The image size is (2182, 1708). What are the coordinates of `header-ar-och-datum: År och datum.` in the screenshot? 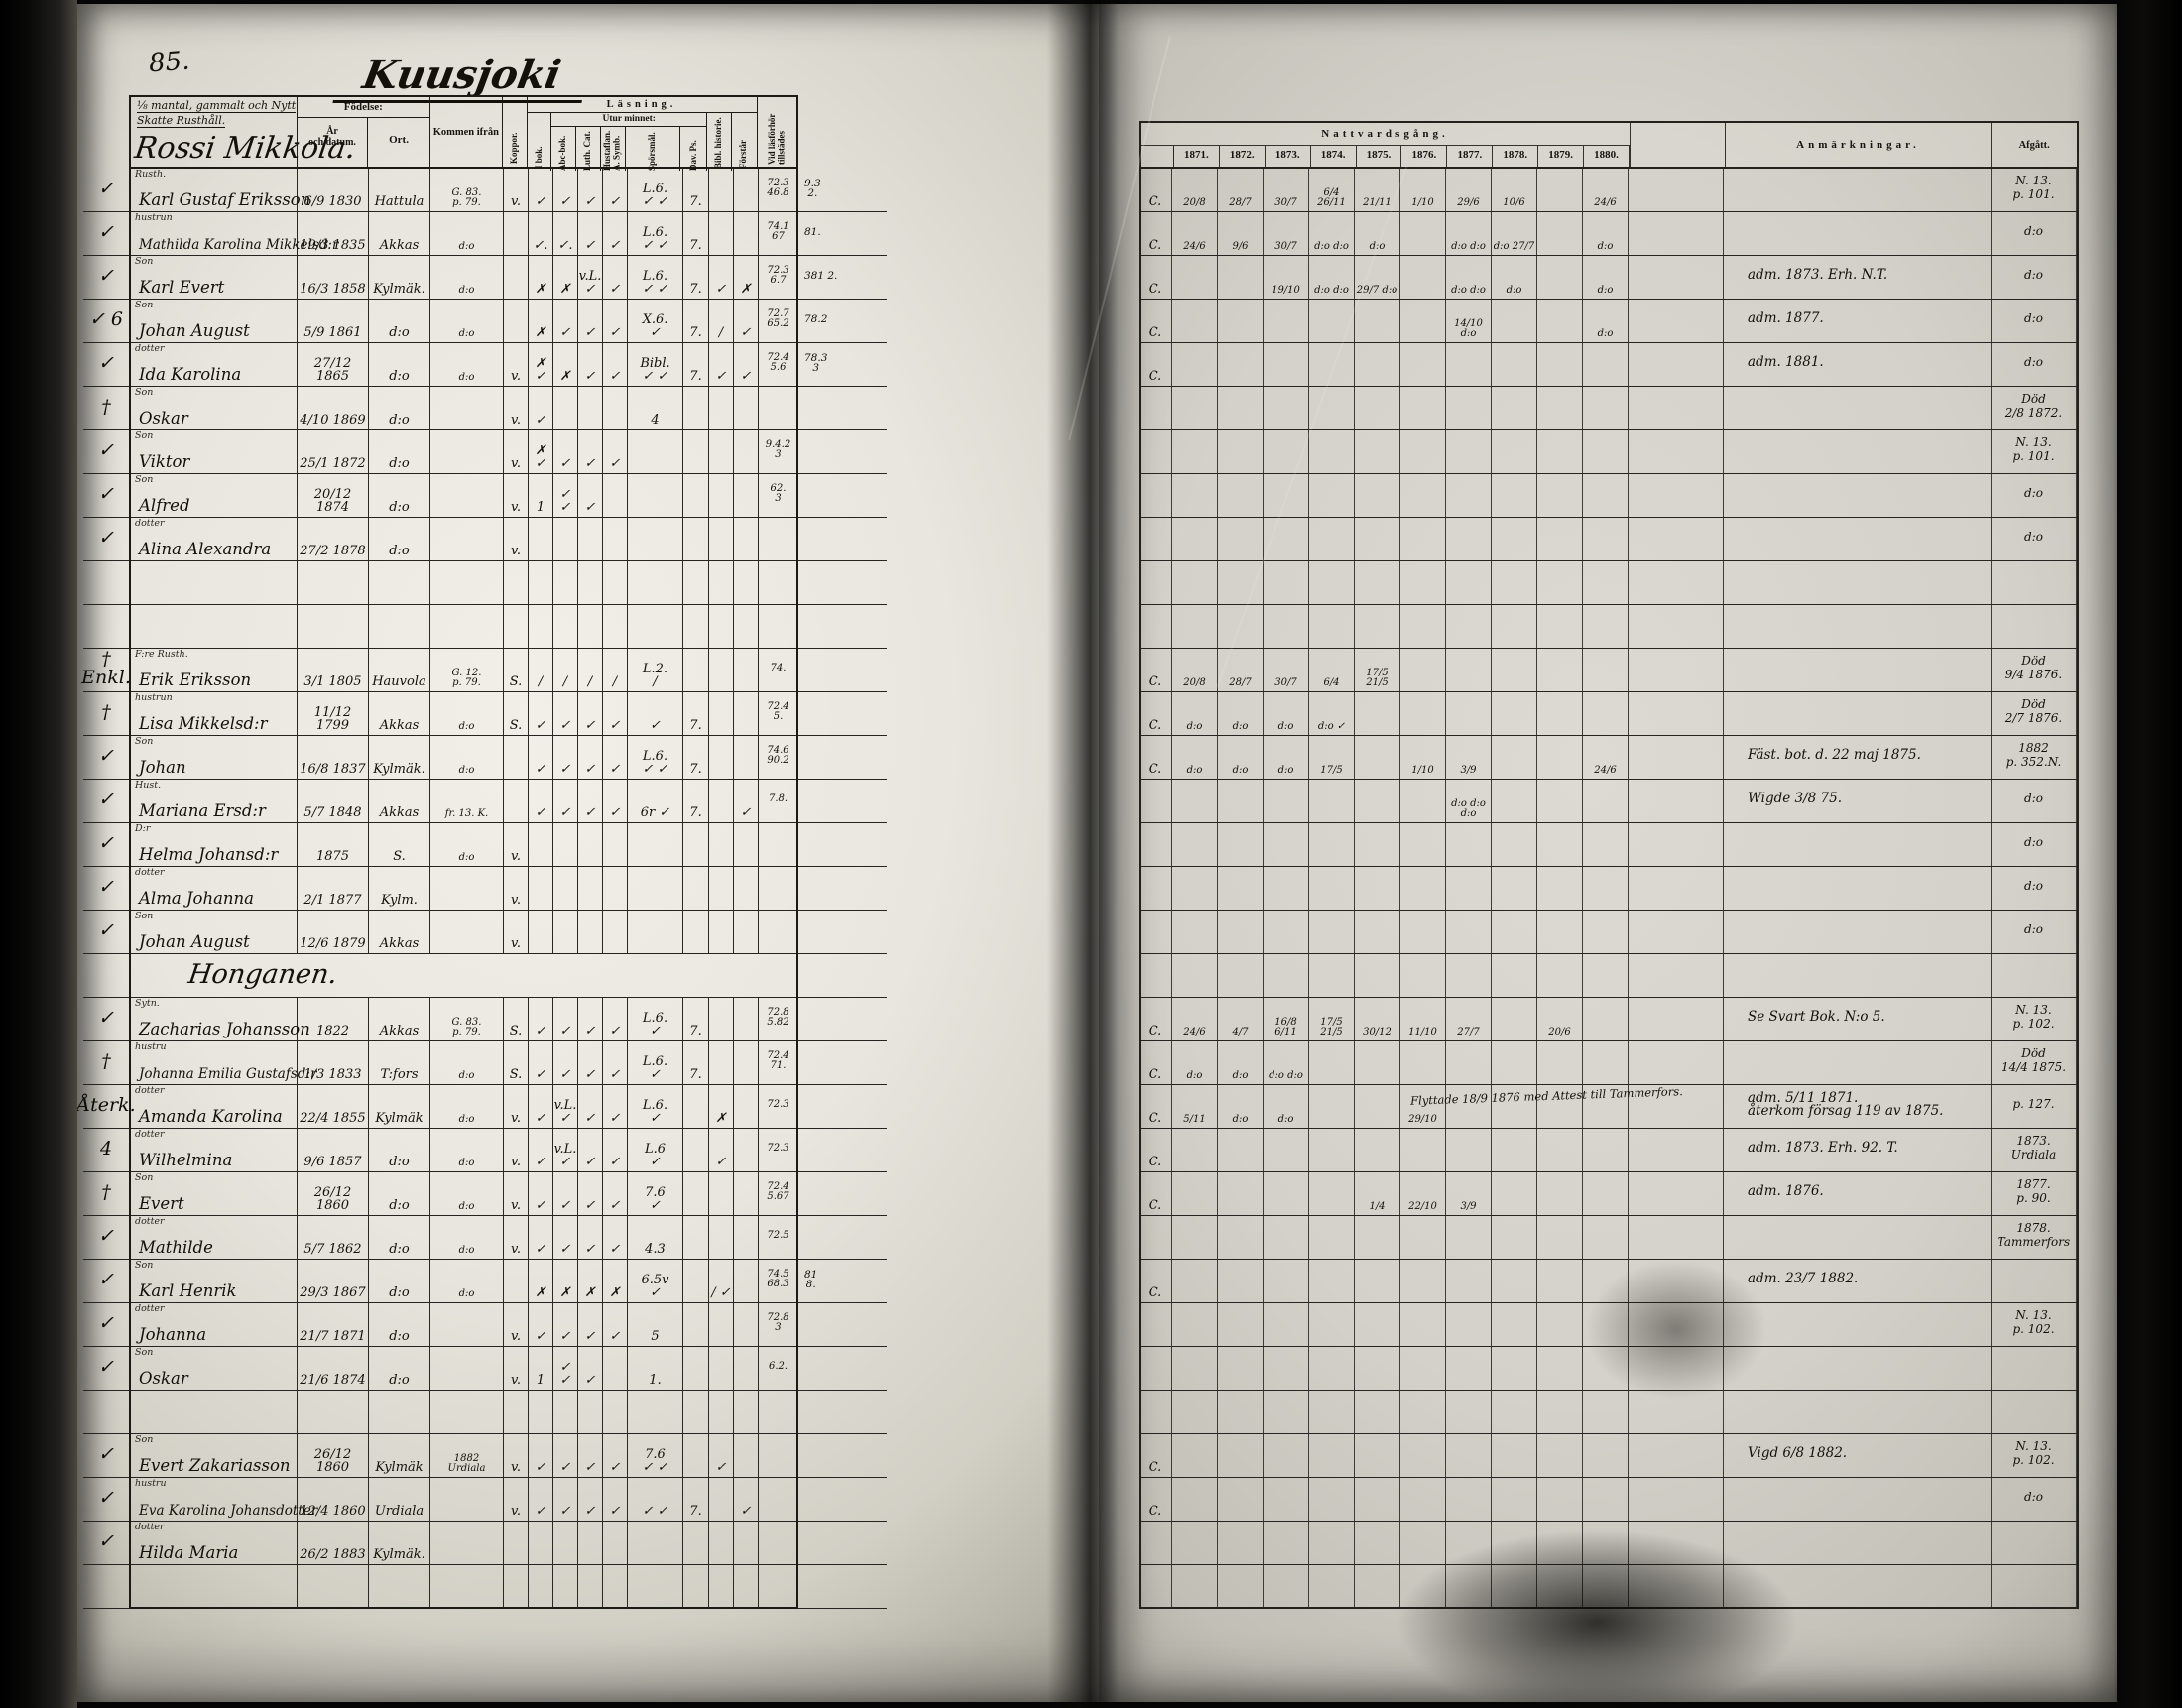 It's located at (333, 142).